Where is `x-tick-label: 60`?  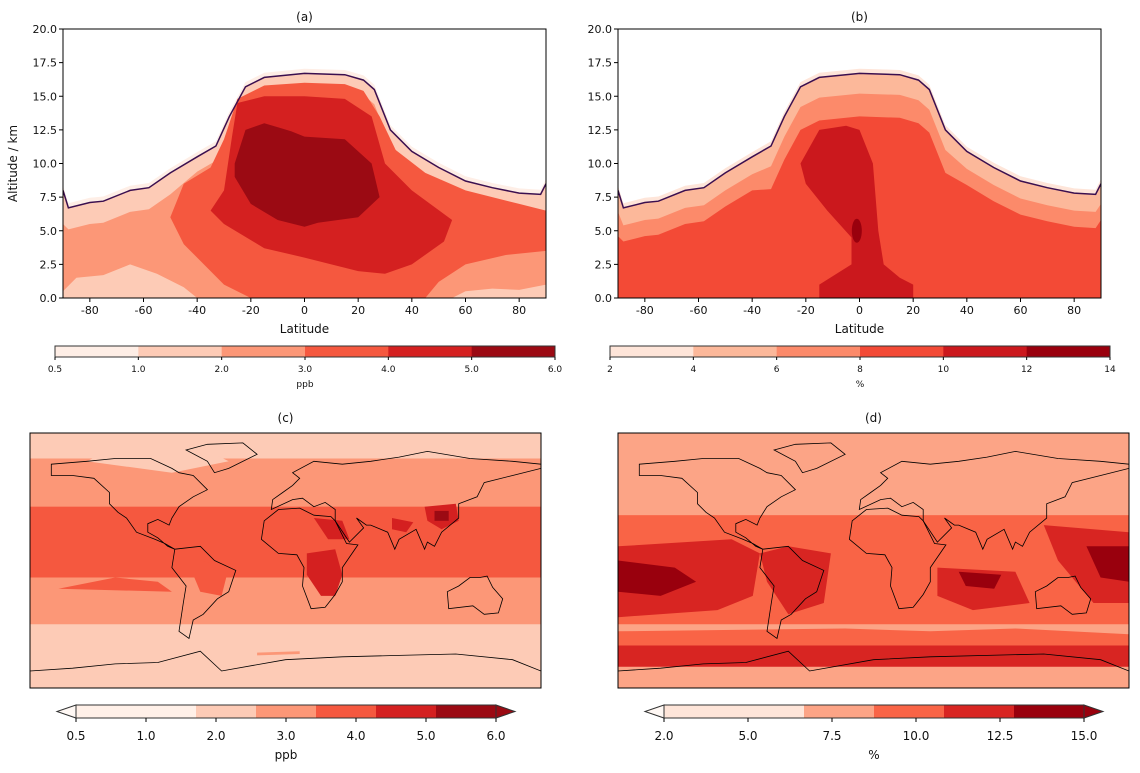
x-tick-label: 60 is located at coordinates (1021, 310).